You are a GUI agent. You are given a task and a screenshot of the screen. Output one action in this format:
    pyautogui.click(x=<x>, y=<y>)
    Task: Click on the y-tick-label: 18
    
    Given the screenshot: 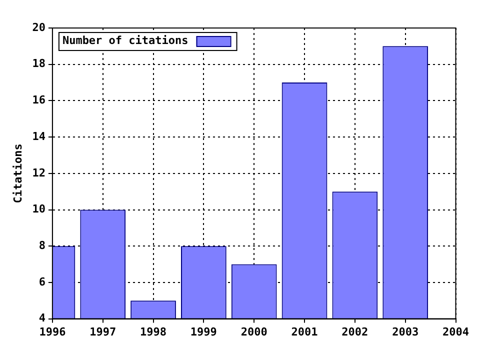 What is the action you would take?
    pyautogui.click(x=39, y=63)
    